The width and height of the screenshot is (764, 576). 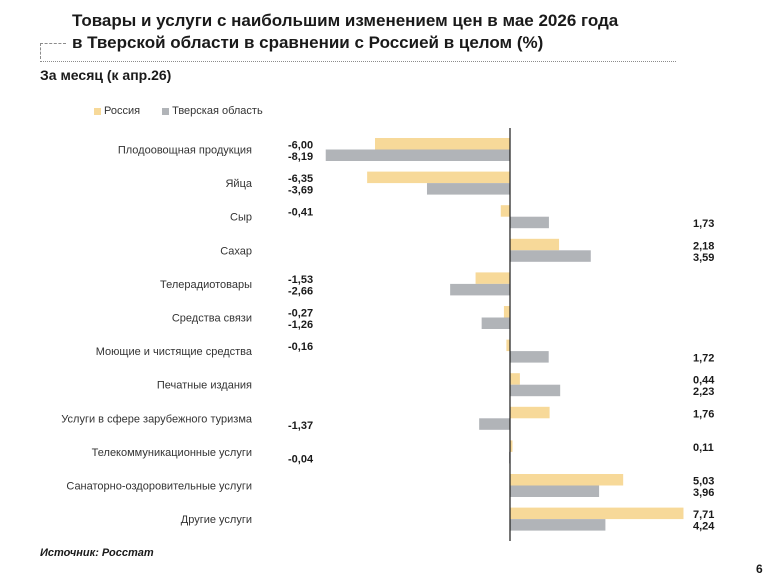 What do you see at coordinates (159, 487) in the screenshot?
I see `category-label: Санаторно-оздоровительные услуги` at bounding box center [159, 487].